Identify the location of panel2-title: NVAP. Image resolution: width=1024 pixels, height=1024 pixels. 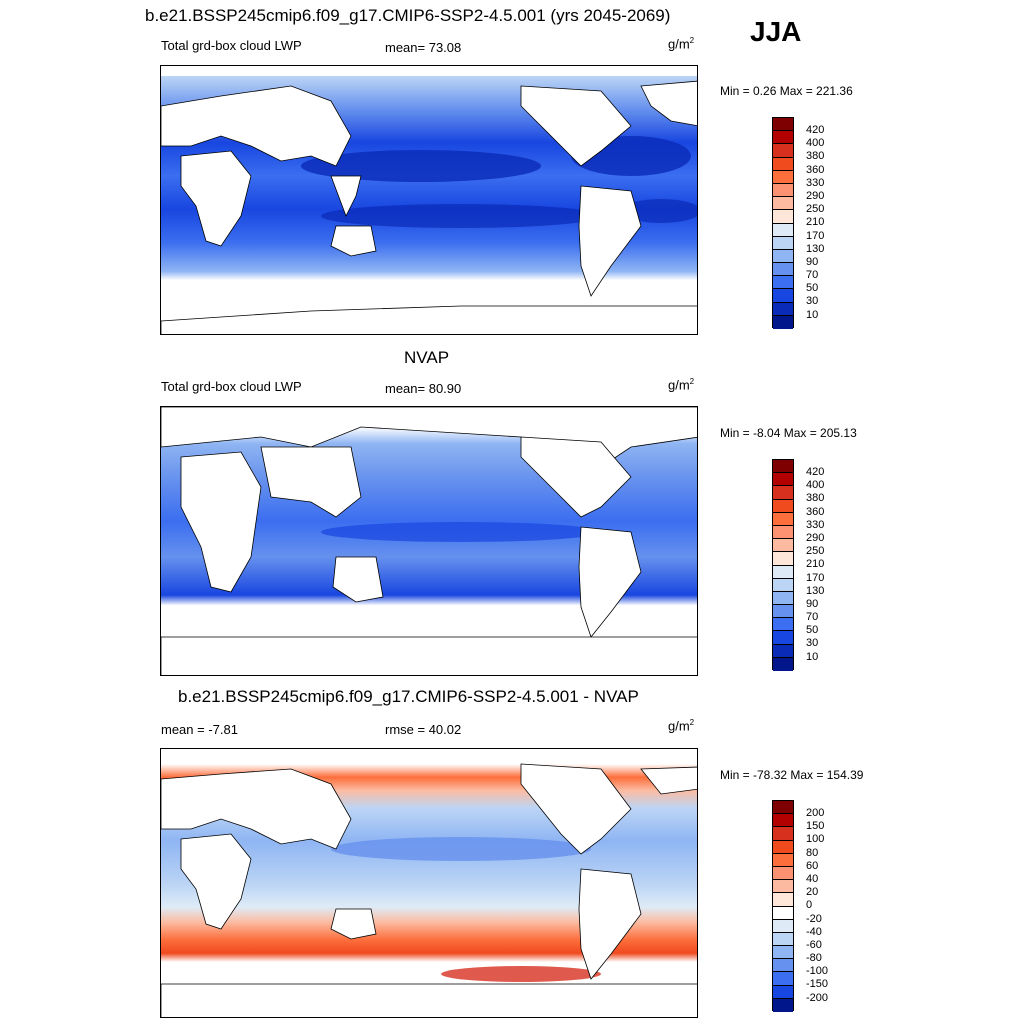
(427, 357).